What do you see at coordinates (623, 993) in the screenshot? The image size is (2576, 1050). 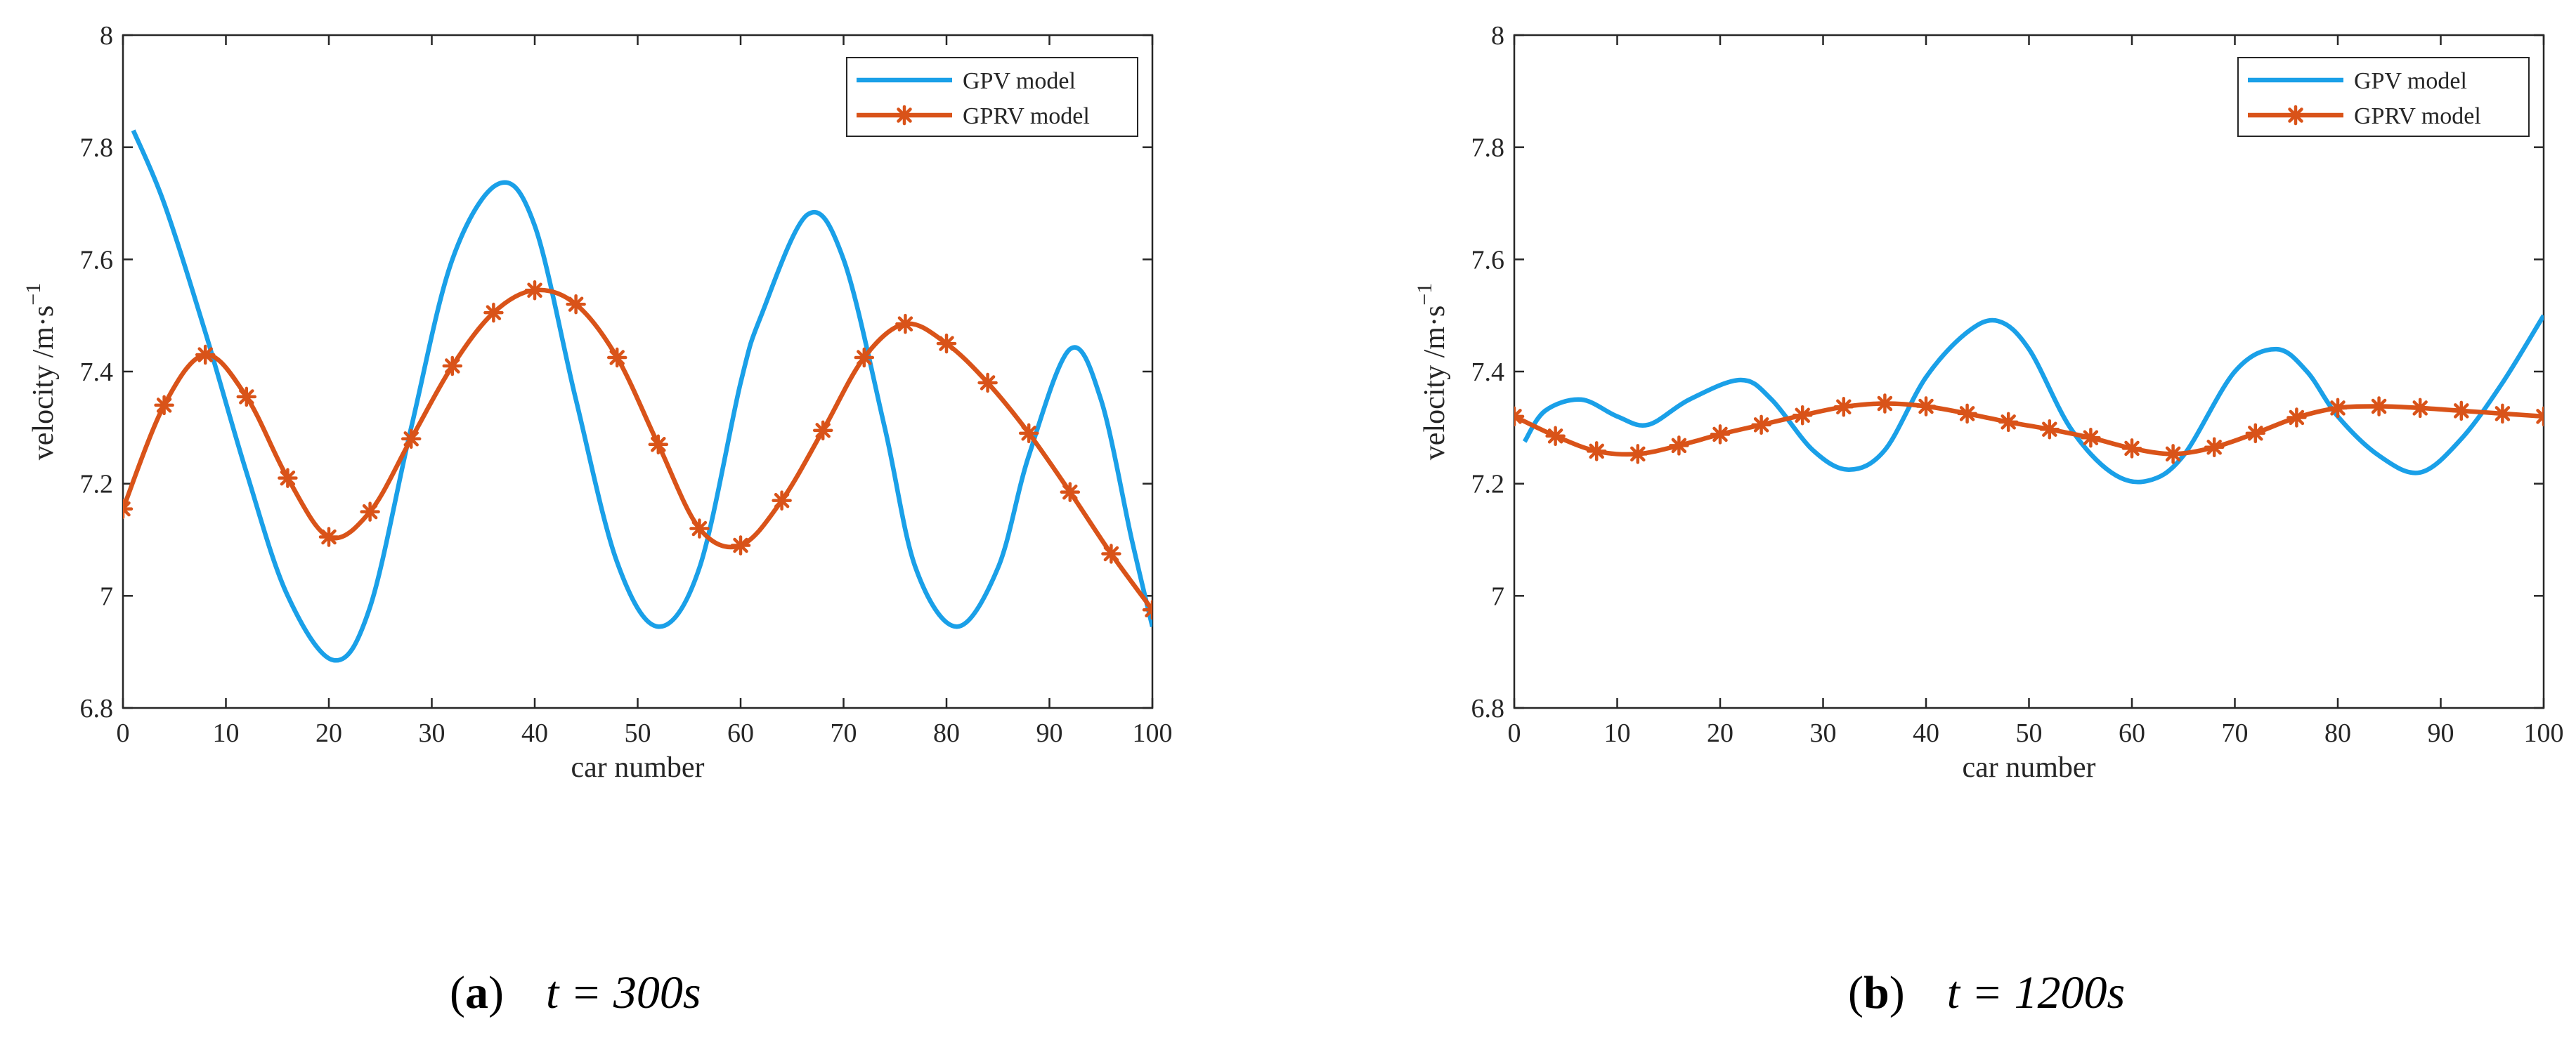 I see `caption-time: t = 300s` at bounding box center [623, 993].